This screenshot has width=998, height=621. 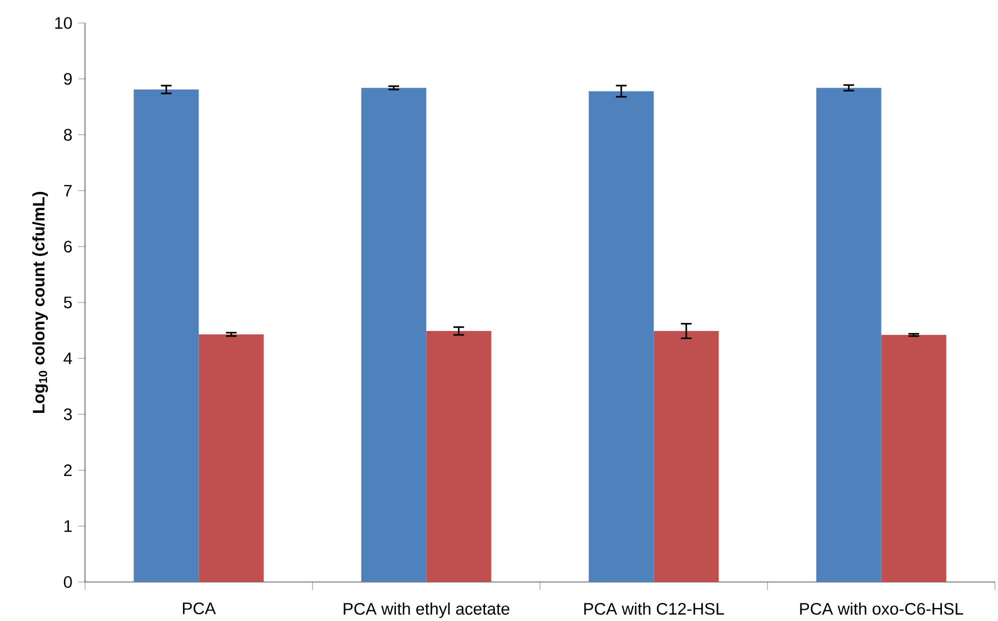 I want to click on y-tick-label: 9, so click(x=68, y=79).